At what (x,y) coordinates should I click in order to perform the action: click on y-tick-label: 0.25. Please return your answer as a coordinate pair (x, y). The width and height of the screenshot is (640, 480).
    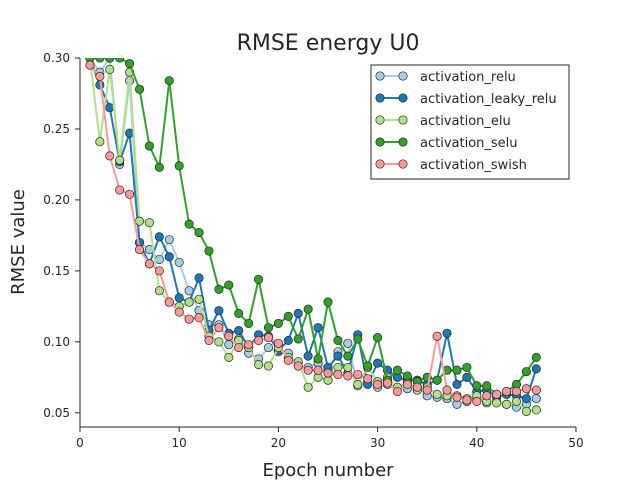
    Looking at the image, I should click on (56, 129).